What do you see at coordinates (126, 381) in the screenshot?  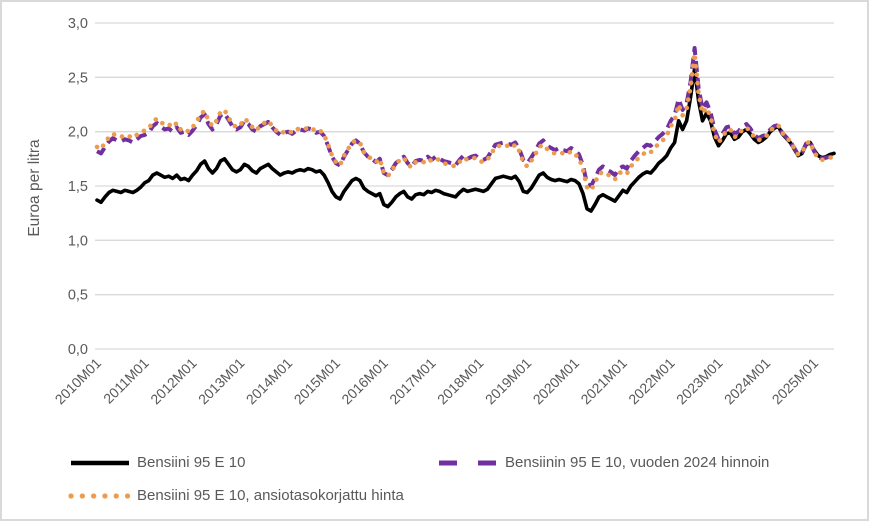 I see `x-tick-label: 2011M01` at bounding box center [126, 381].